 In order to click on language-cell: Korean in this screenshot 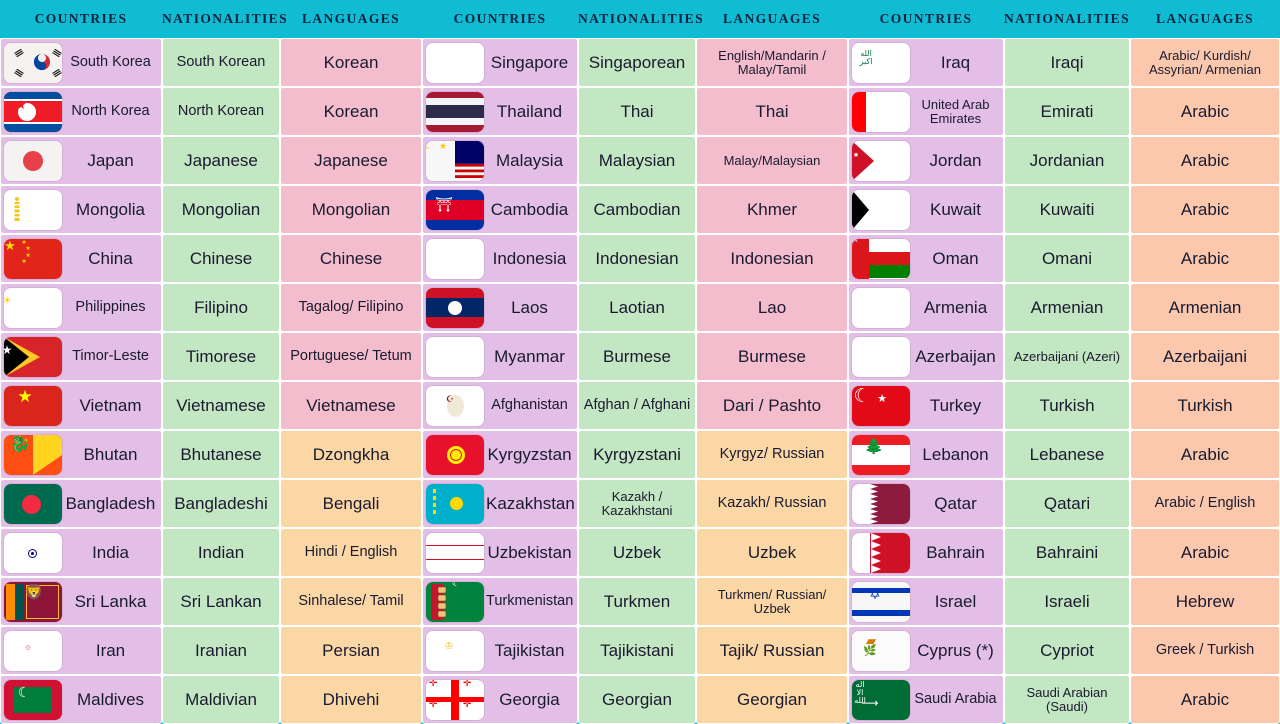, I will do `click(351, 111)`.